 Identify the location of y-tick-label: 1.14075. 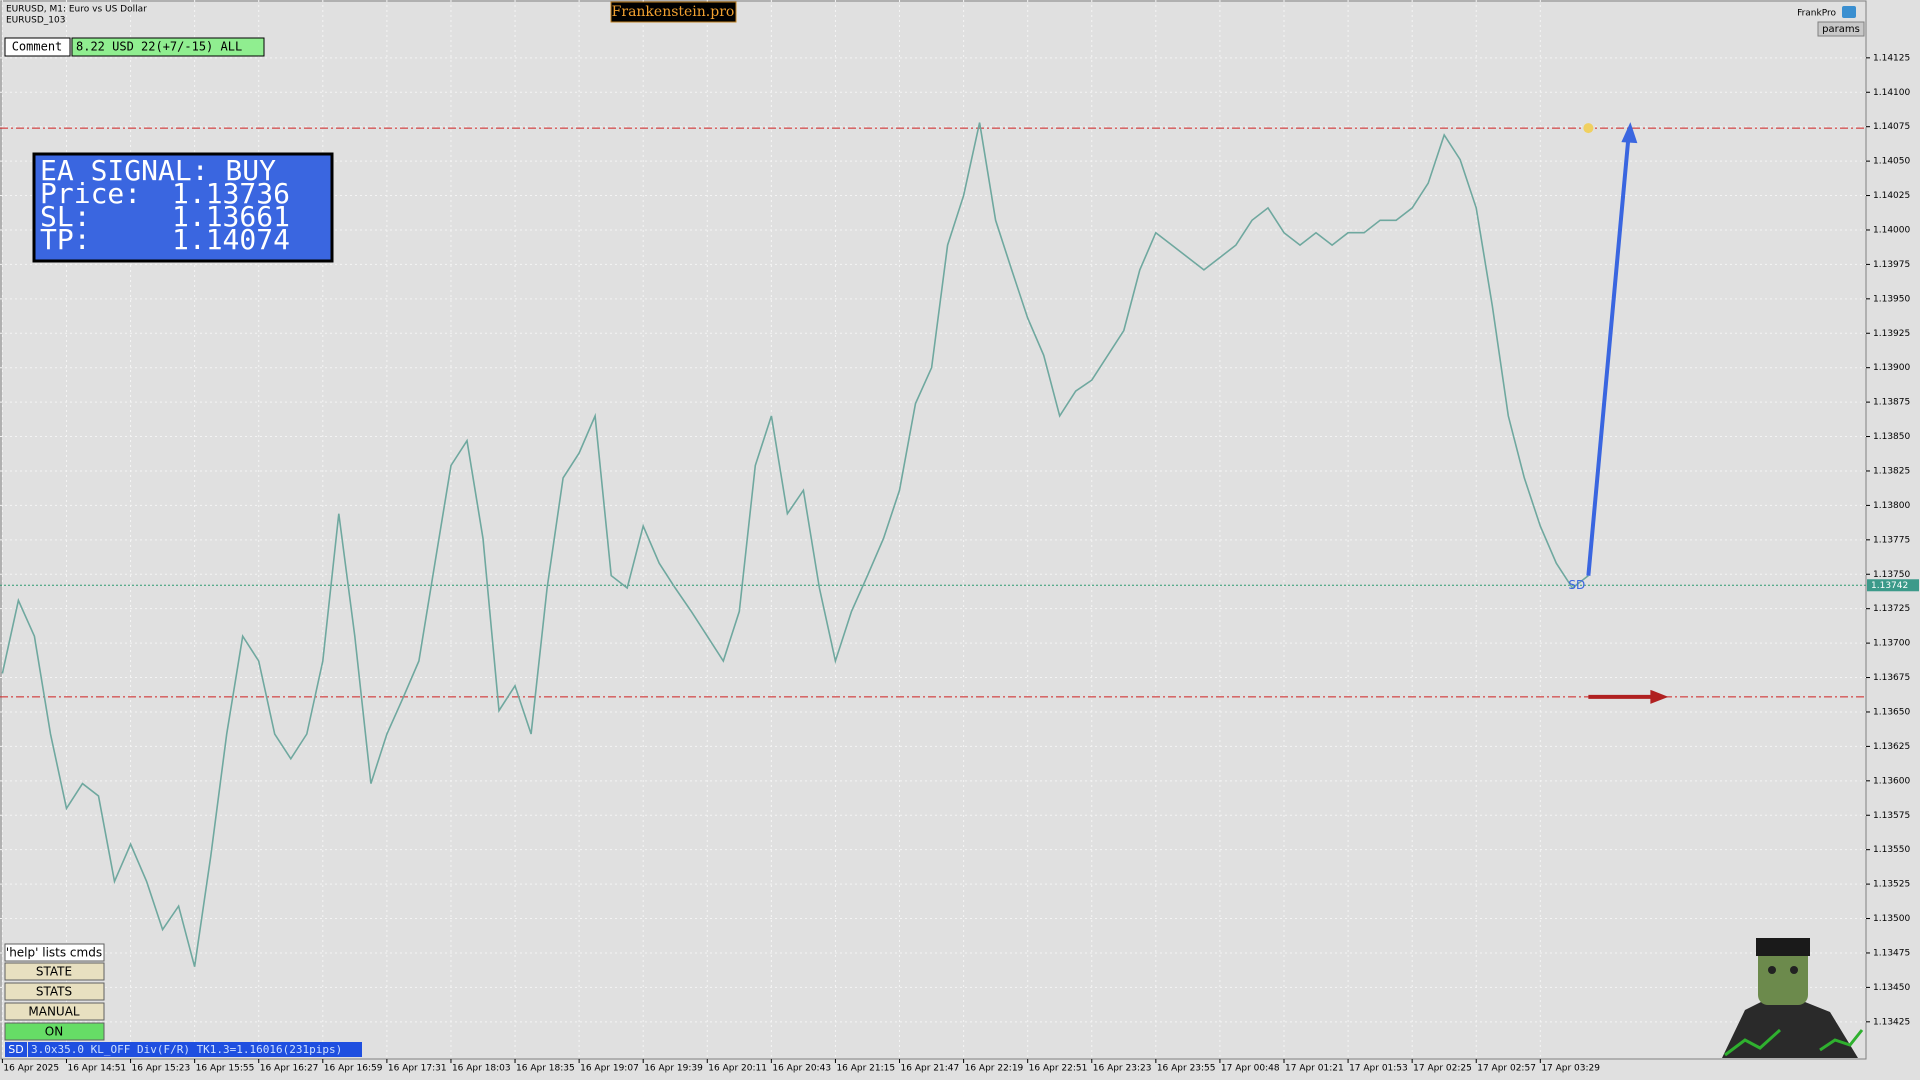
(1891, 127).